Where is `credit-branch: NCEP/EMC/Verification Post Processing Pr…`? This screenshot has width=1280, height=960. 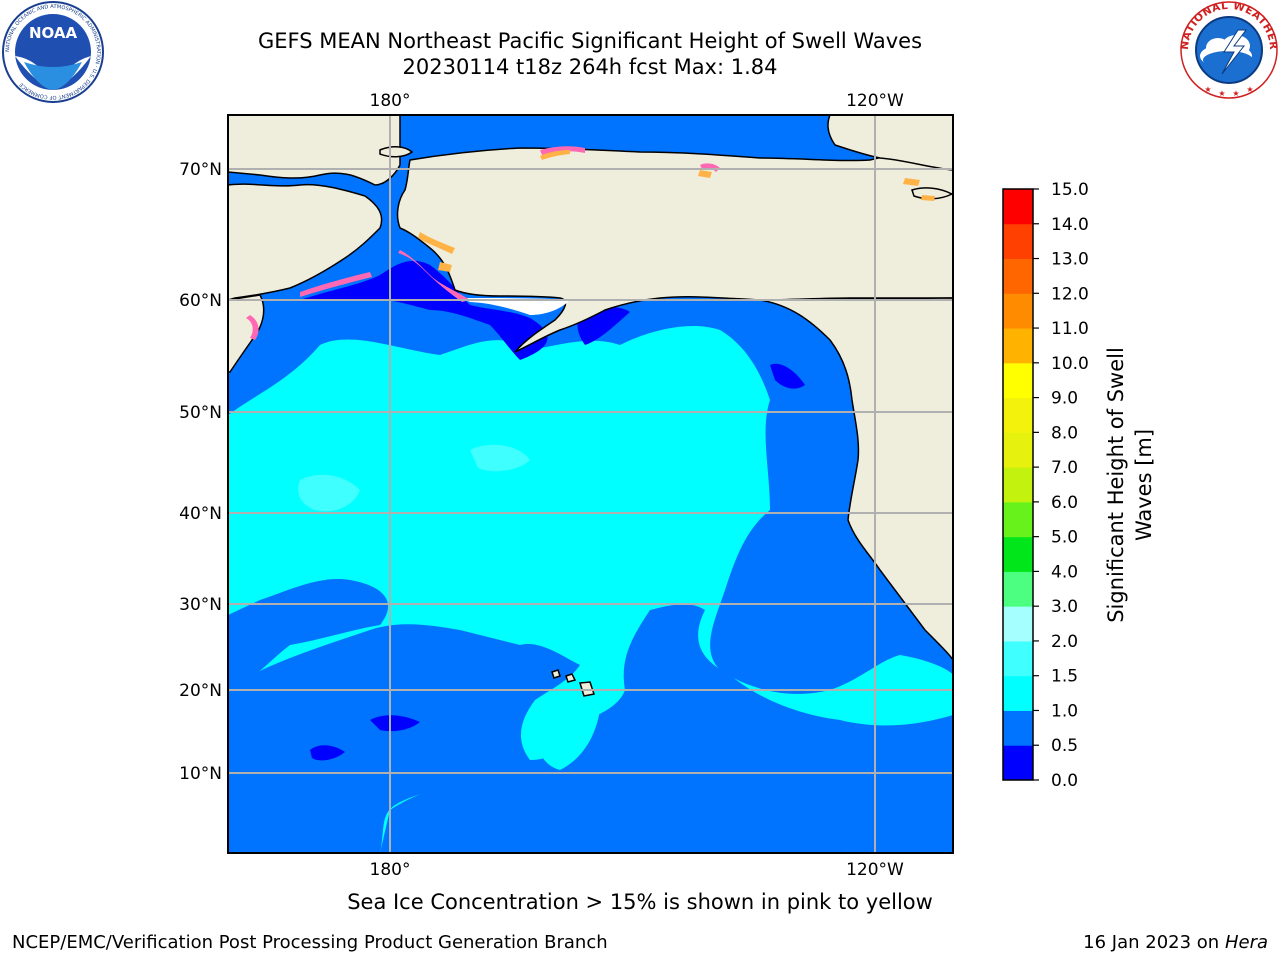 credit-branch: NCEP/EMC/Verification Post Processing Pr… is located at coordinates (310, 942).